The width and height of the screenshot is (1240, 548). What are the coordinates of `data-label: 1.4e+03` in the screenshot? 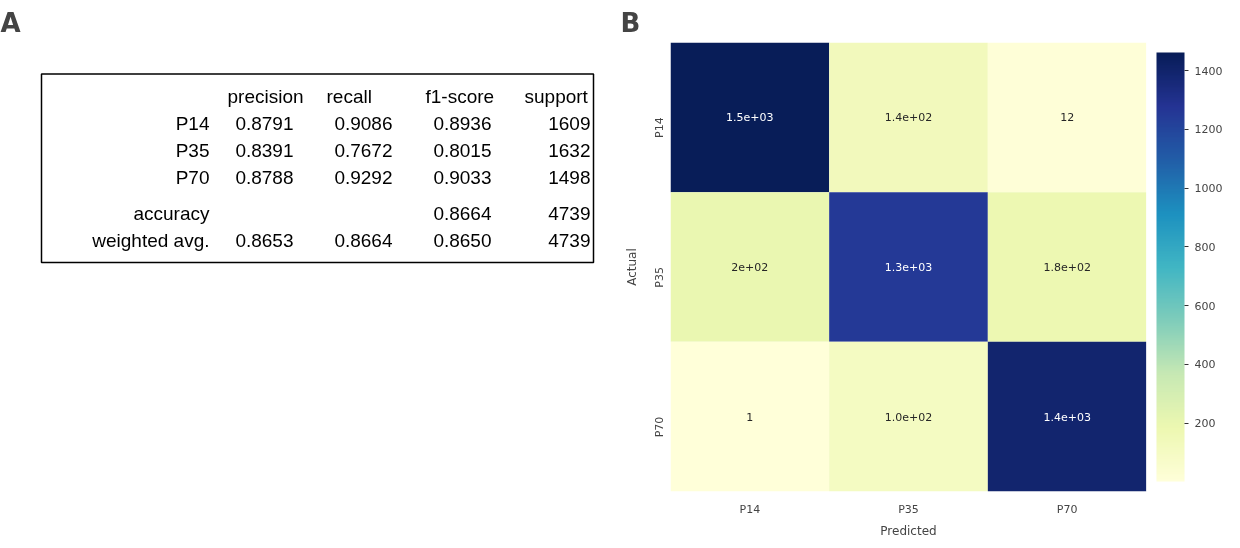 It's located at (1067, 417).